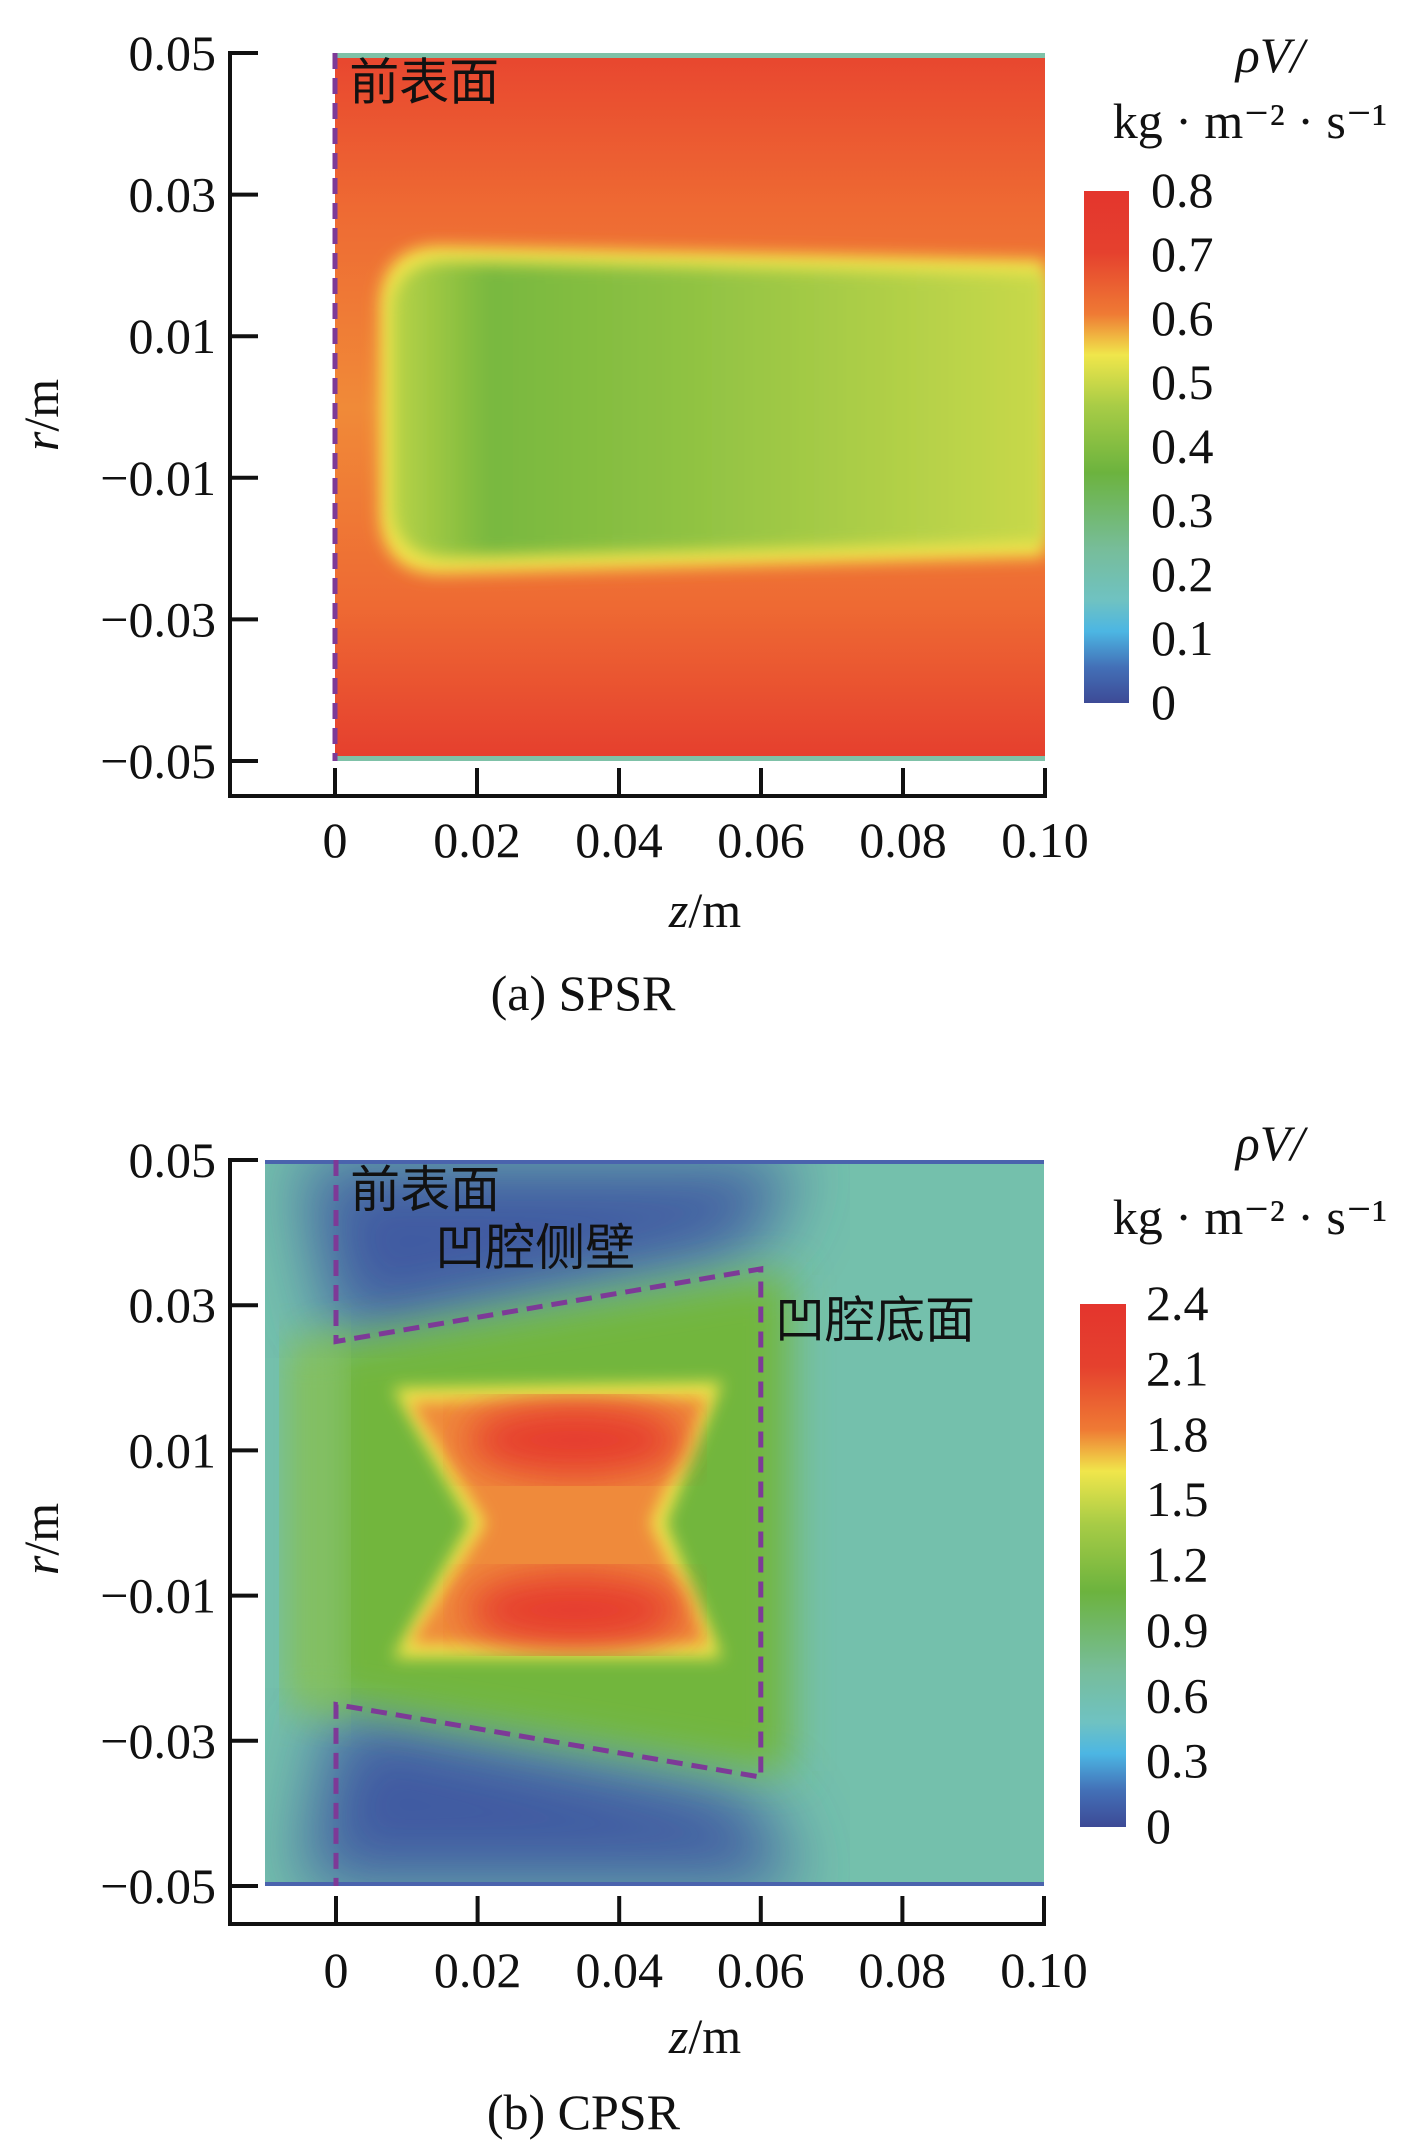 This screenshot has width=1417, height=2144. I want to click on annotation-b: 凹腔侧壁, so click(535, 1248).